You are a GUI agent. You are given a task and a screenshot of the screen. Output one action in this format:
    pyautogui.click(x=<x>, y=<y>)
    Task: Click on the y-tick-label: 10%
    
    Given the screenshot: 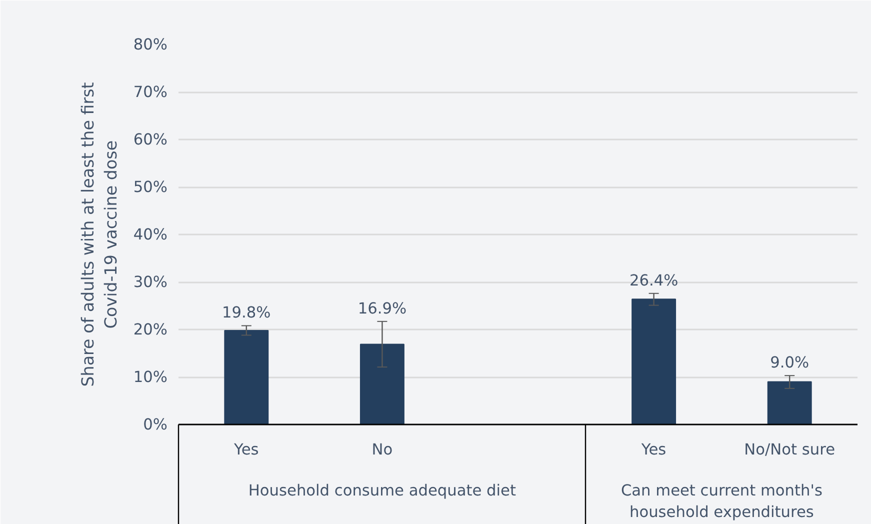 What is the action you would take?
    pyautogui.click(x=150, y=377)
    